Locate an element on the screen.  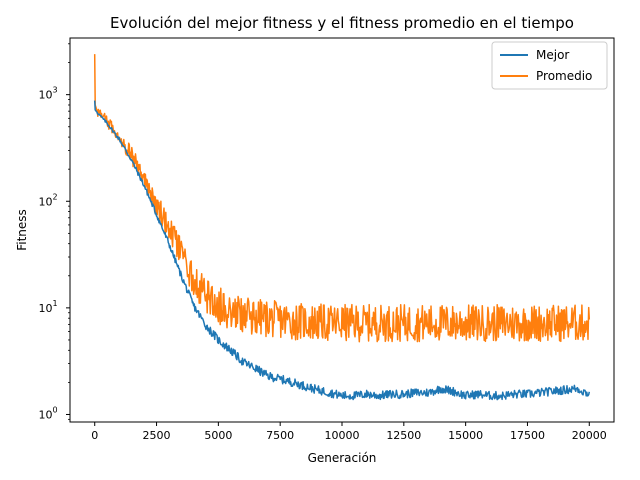
legend-label-mejor: Mejor is located at coordinates (552, 55).